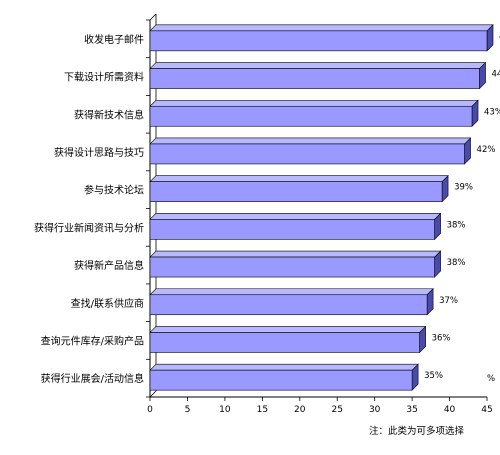  What do you see at coordinates (89, 227) in the screenshot?
I see `category-label: 获得行业新闻资讯与分析` at bounding box center [89, 227].